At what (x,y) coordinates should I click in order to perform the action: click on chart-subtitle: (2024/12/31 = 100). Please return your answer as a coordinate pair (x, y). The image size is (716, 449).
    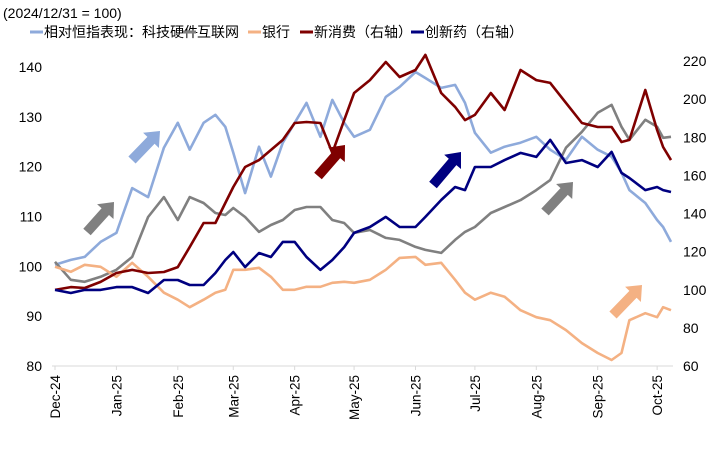
    Looking at the image, I should click on (62, 13).